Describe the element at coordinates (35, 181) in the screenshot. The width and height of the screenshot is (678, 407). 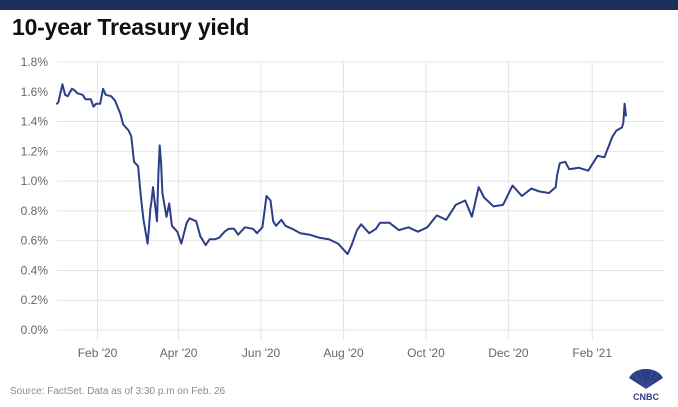
I see `y-tick-label: 1.0%` at that location.